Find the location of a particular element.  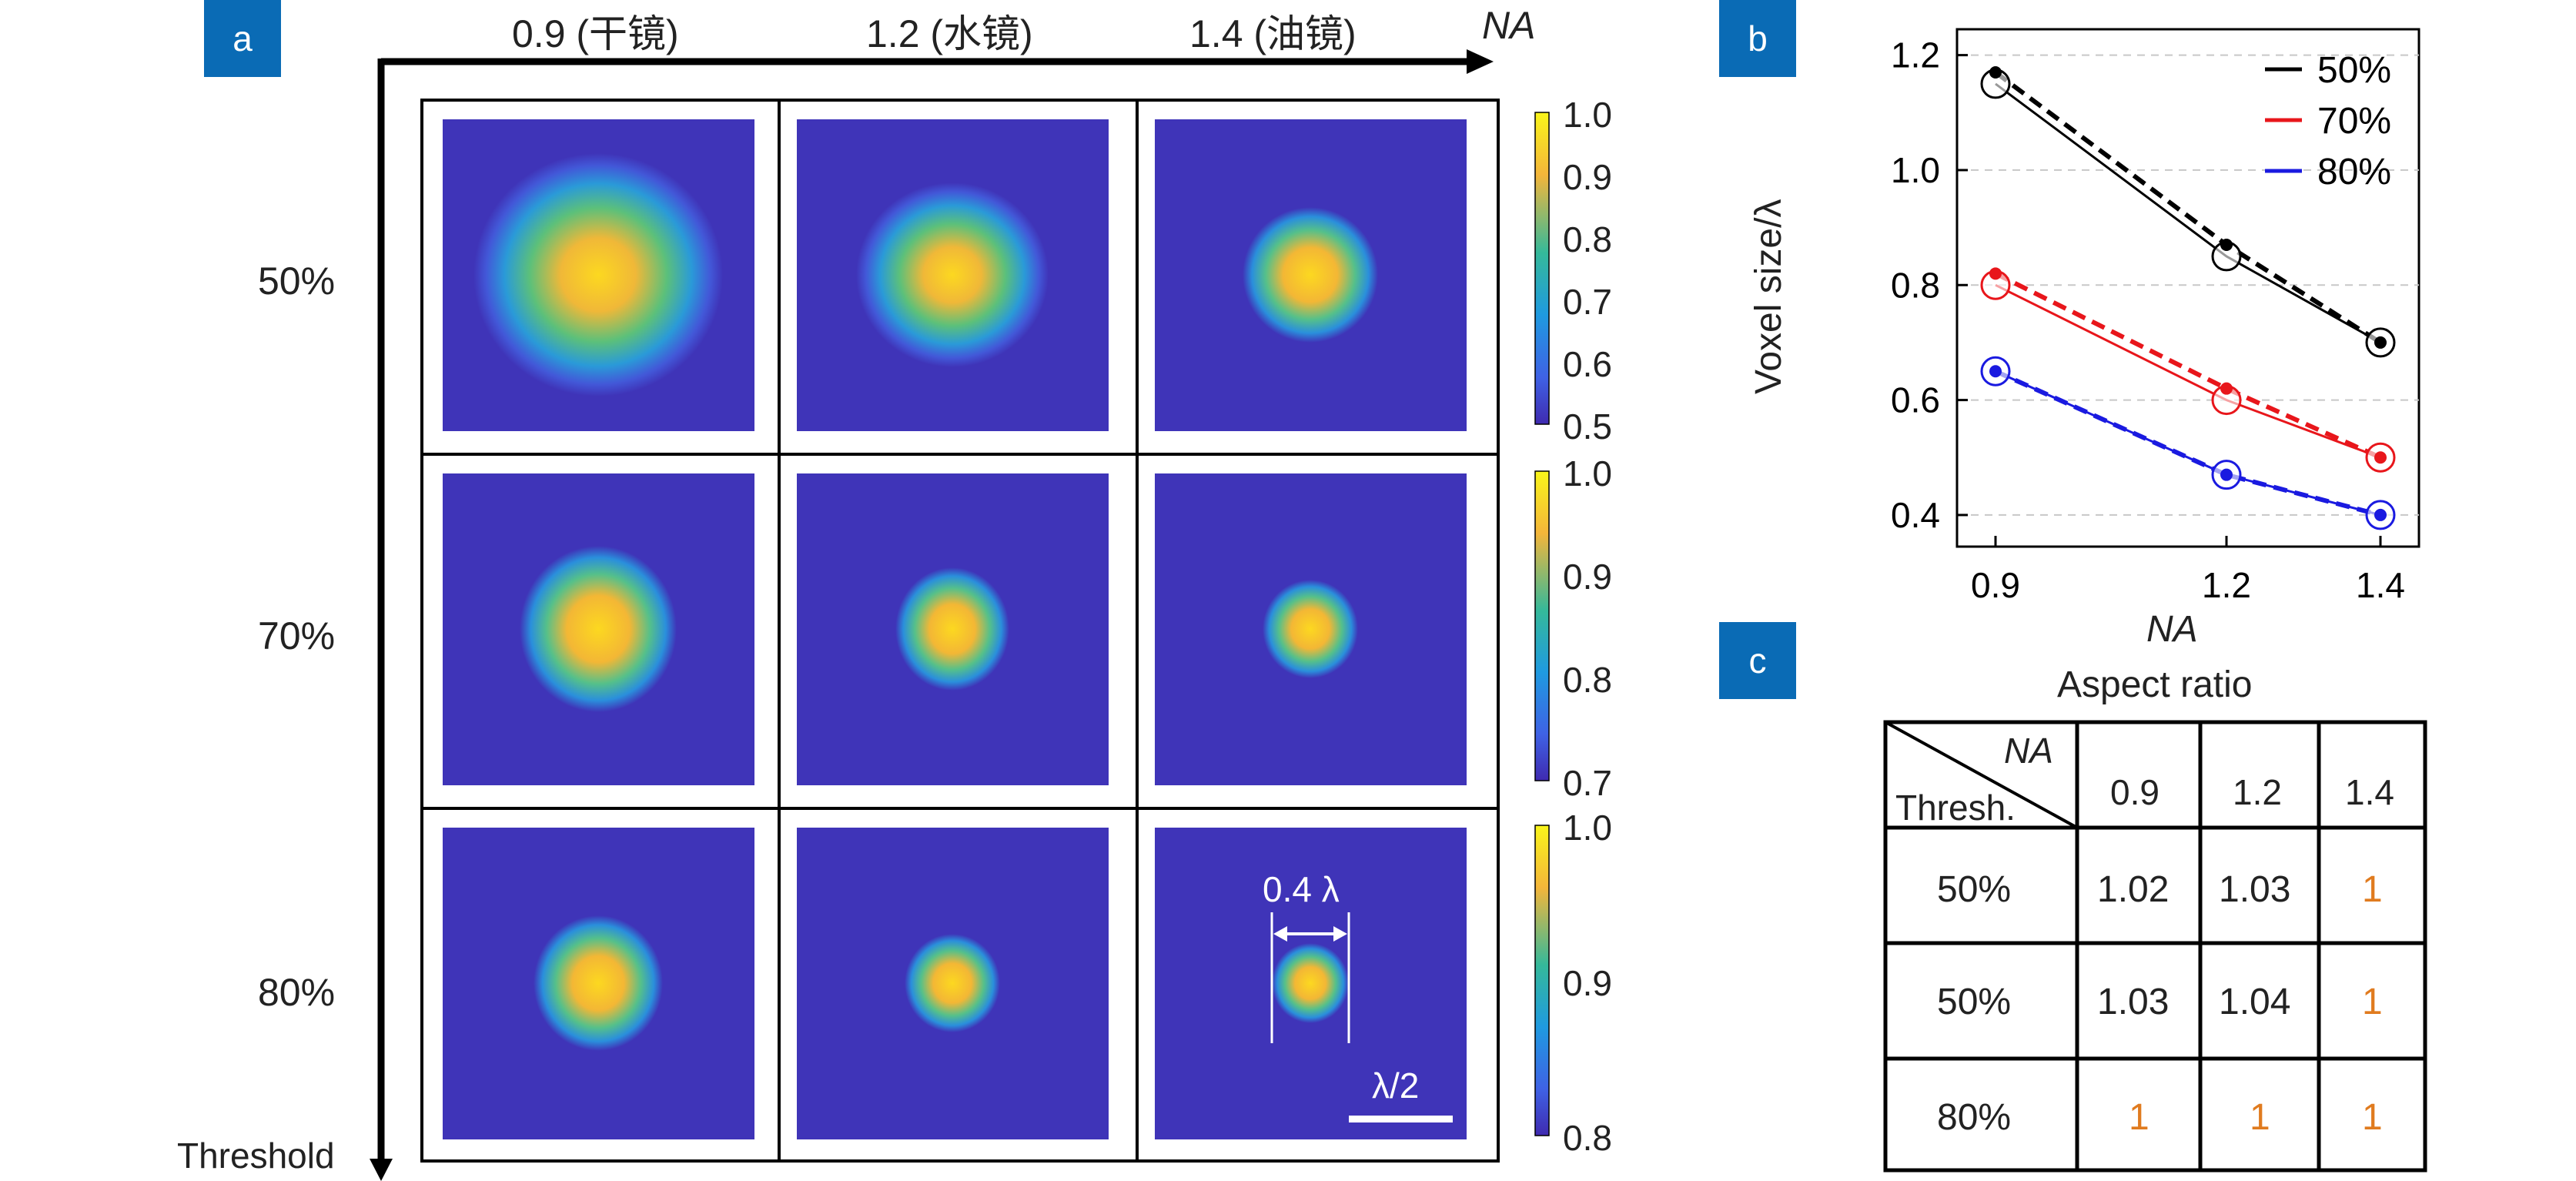

legend-label: 50% is located at coordinates (2354, 70).